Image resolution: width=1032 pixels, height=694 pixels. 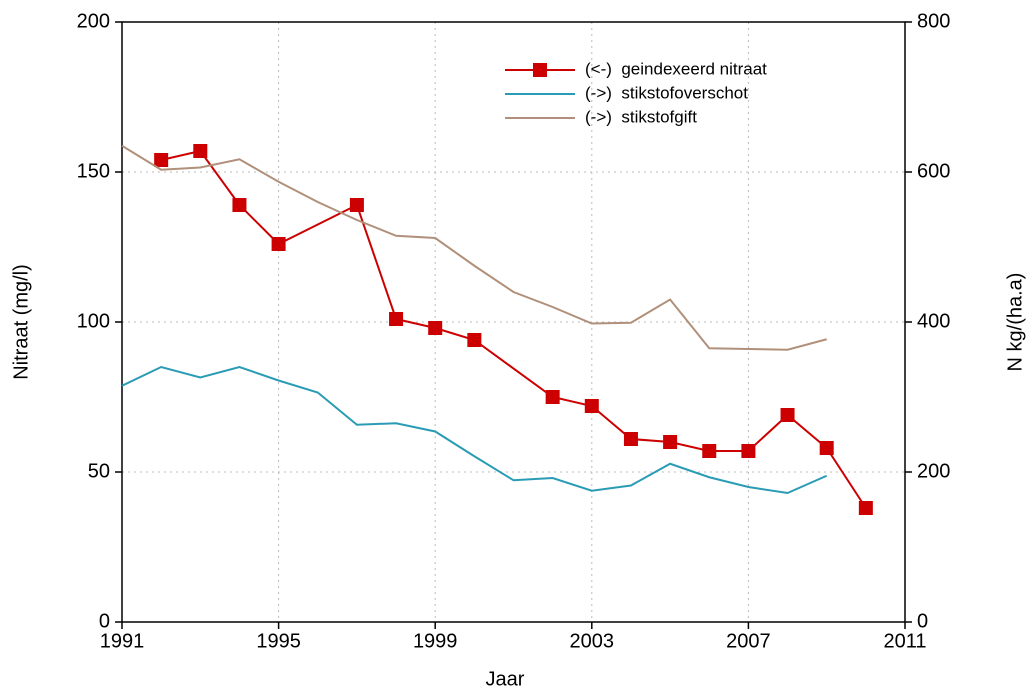 What do you see at coordinates (933, 171) in the screenshot?
I see `y2-tick-label: 600` at bounding box center [933, 171].